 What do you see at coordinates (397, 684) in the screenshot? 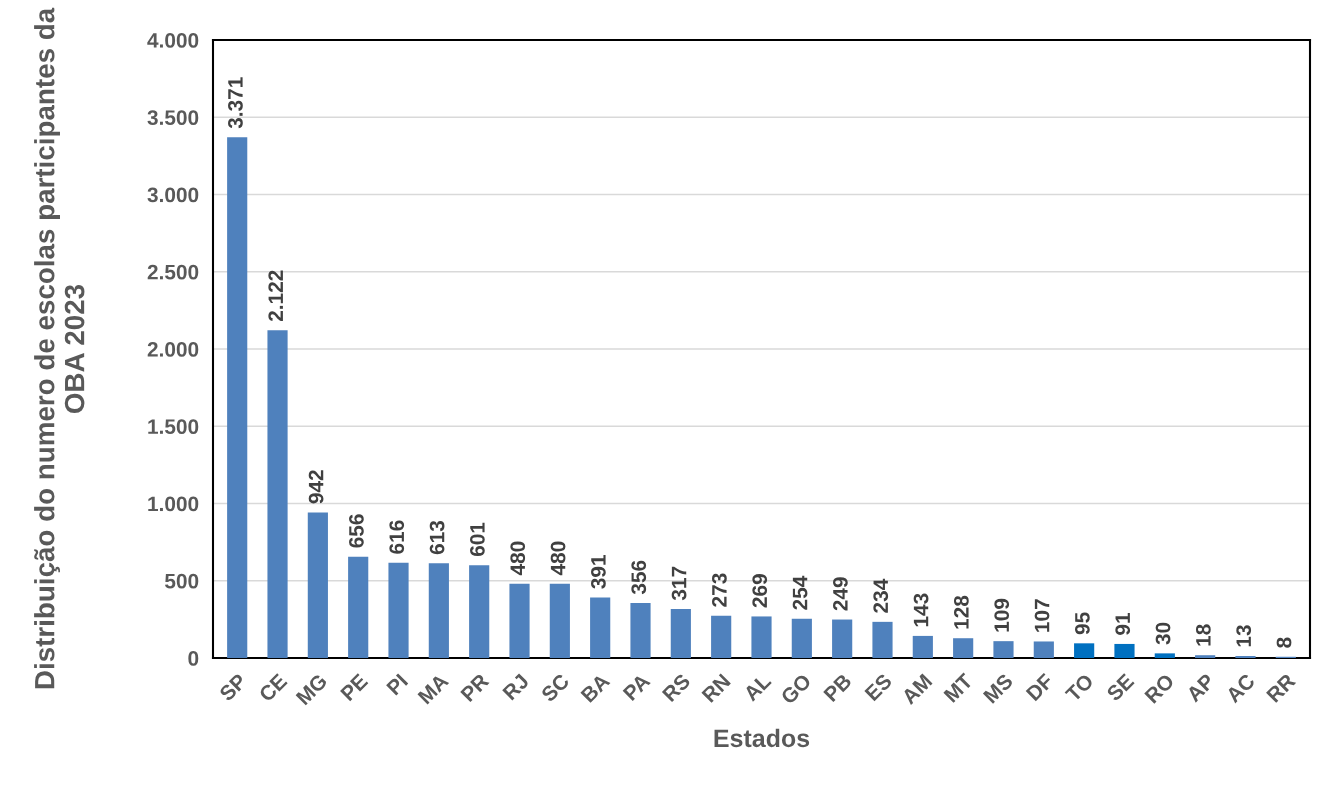
I see `x-tick-label: PI` at bounding box center [397, 684].